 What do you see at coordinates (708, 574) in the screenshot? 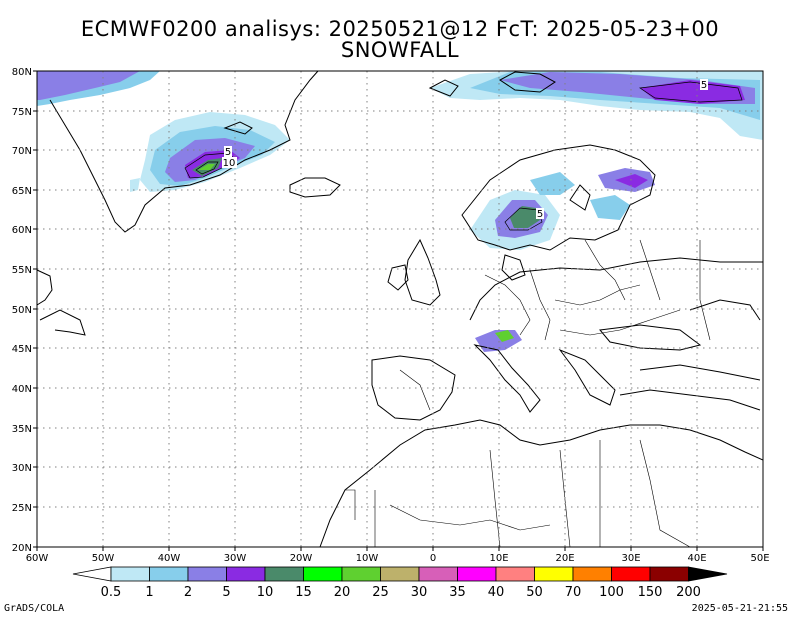
I see `colorbar-arrow-high` at bounding box center [708, 574].